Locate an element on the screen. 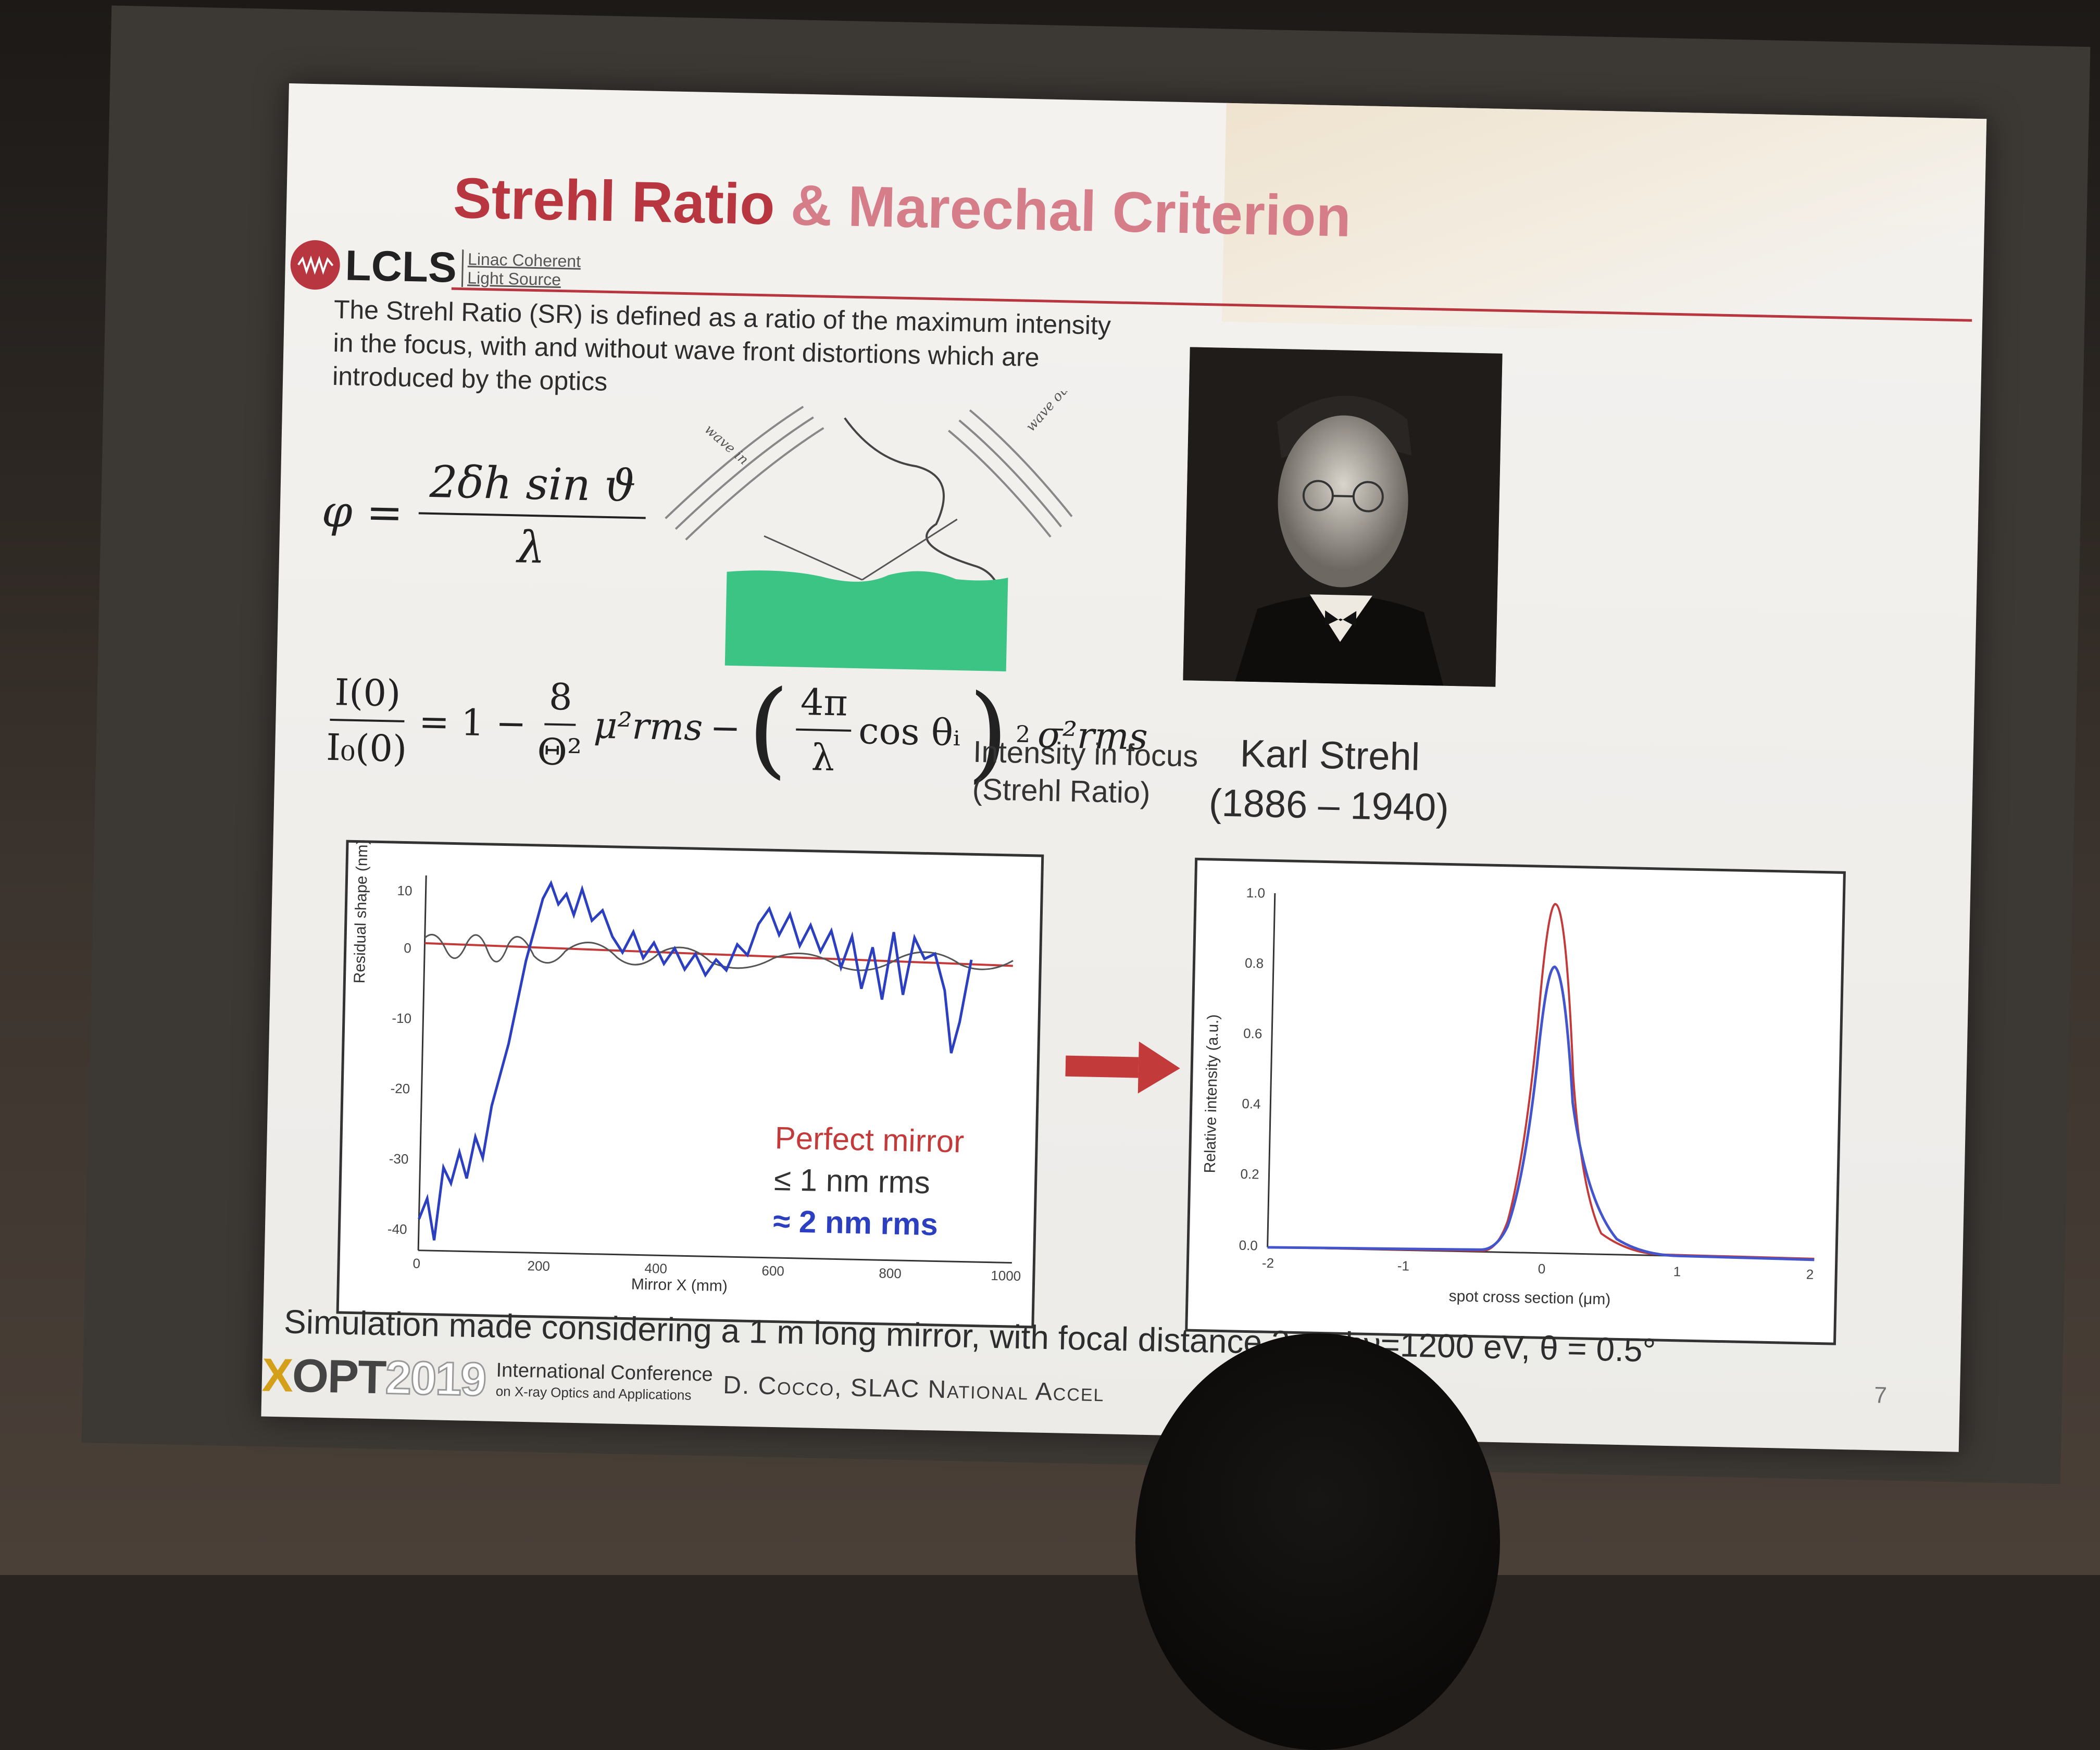 This screenshot has width=2100, height=1750. eq2-fraction: 8 Θ² is located at coordinates (560, 724).